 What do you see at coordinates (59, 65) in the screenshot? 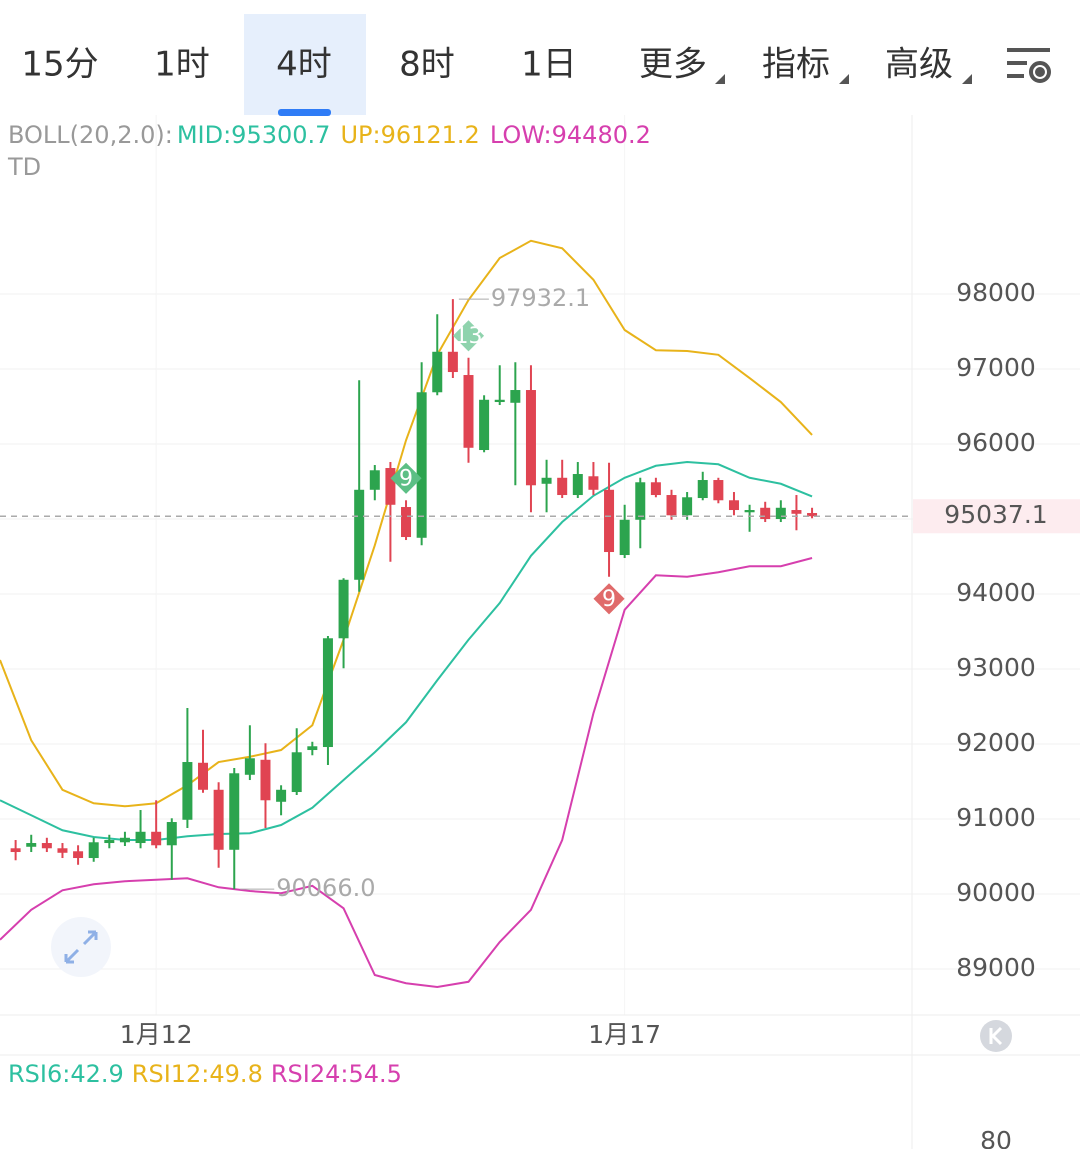
I see `tab: 15分` at bounding box center [59, 65].